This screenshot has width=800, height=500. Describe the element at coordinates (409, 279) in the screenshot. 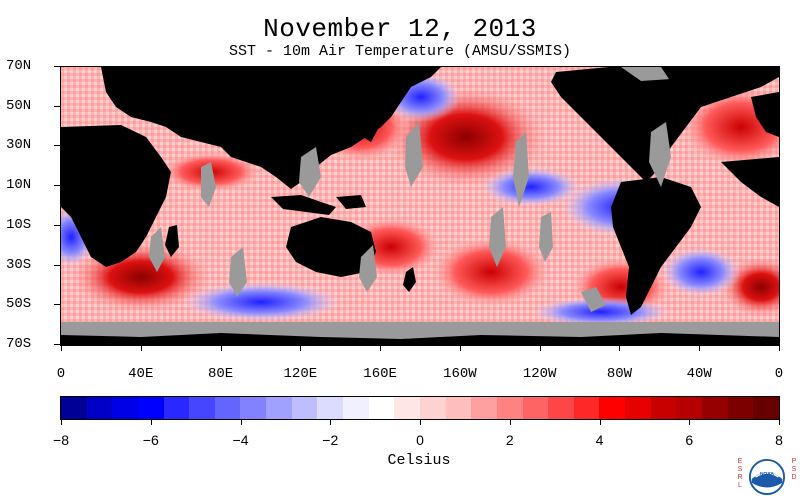

I see `new-zealand-land` at that location.